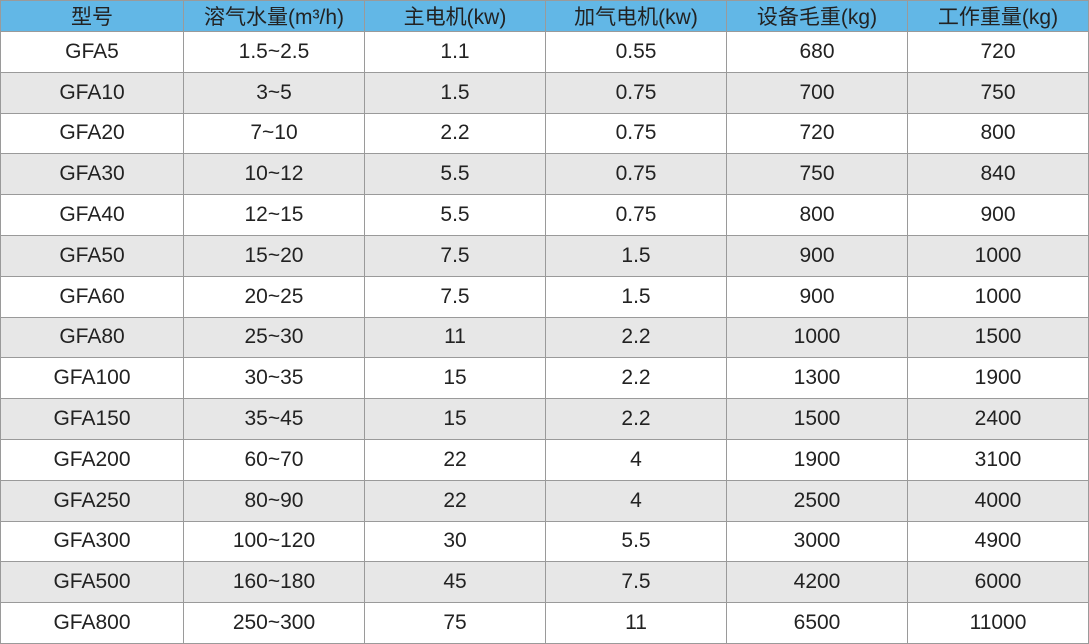  Describe the element at coordinates (998, 174) in the screenshot. I see `table-cell: 840` at that location.